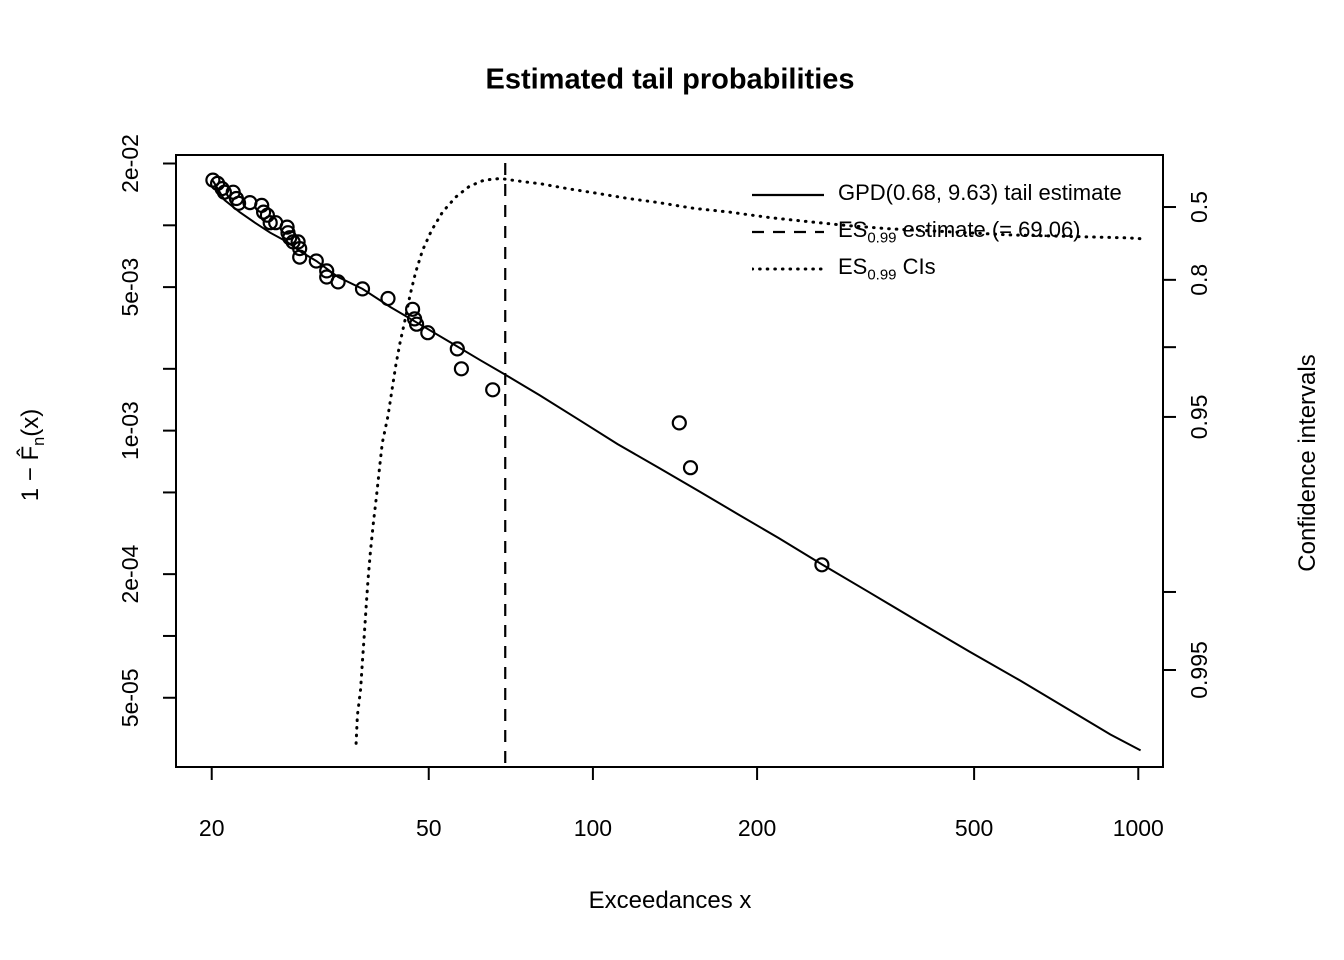 This screenshot has width=1344, height=960. What do you see at coordinates (1307, 463) in the screenshot?
I see `y-axis-title-right: Confidence intervals` at bounding box center [1307, 463].